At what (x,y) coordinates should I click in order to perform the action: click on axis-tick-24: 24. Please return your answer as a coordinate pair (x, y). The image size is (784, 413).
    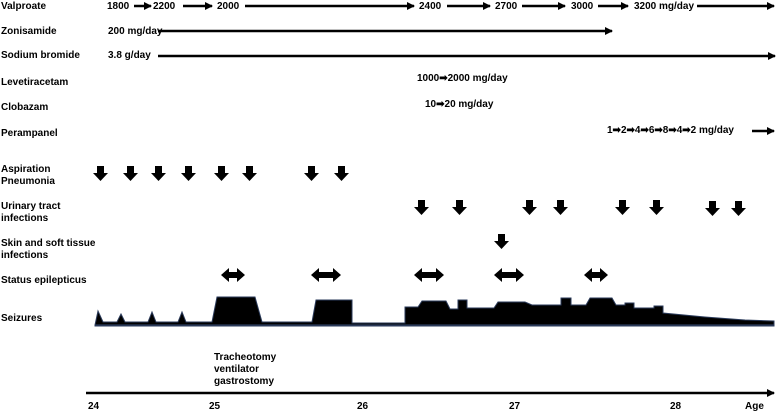
    Looking at the image, I should click on (94, 406).